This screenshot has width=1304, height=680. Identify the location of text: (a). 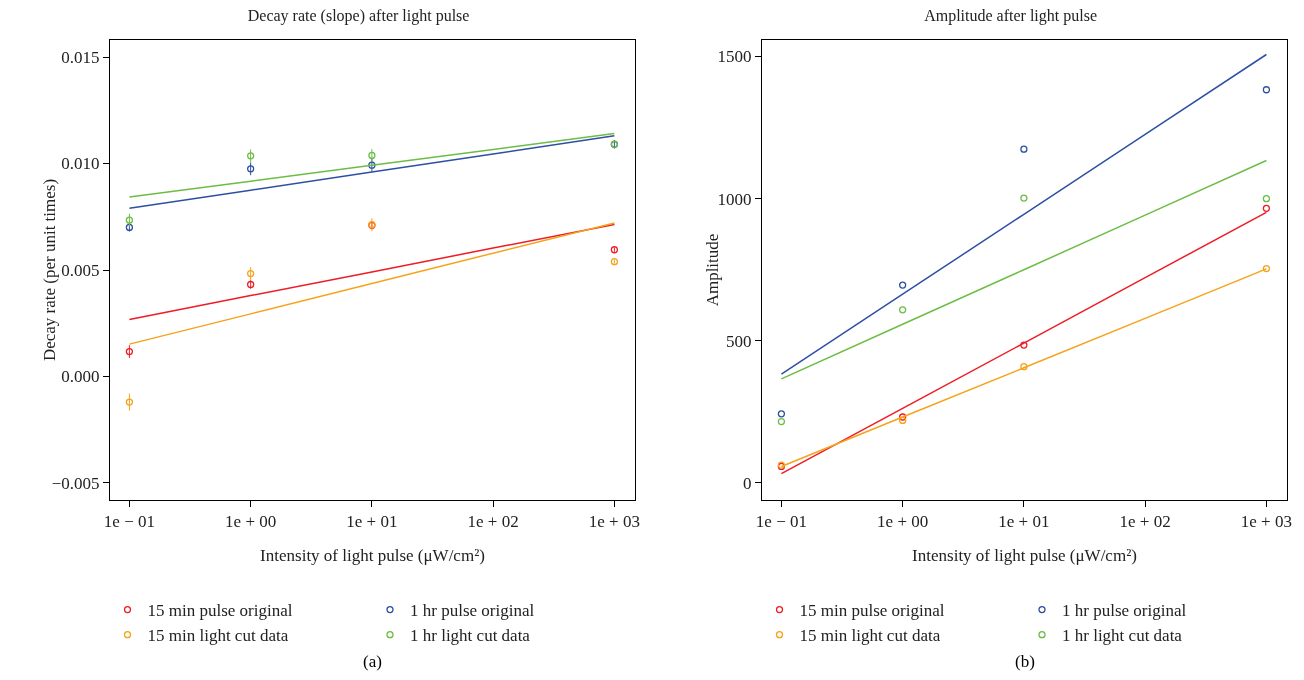
(372, 661).